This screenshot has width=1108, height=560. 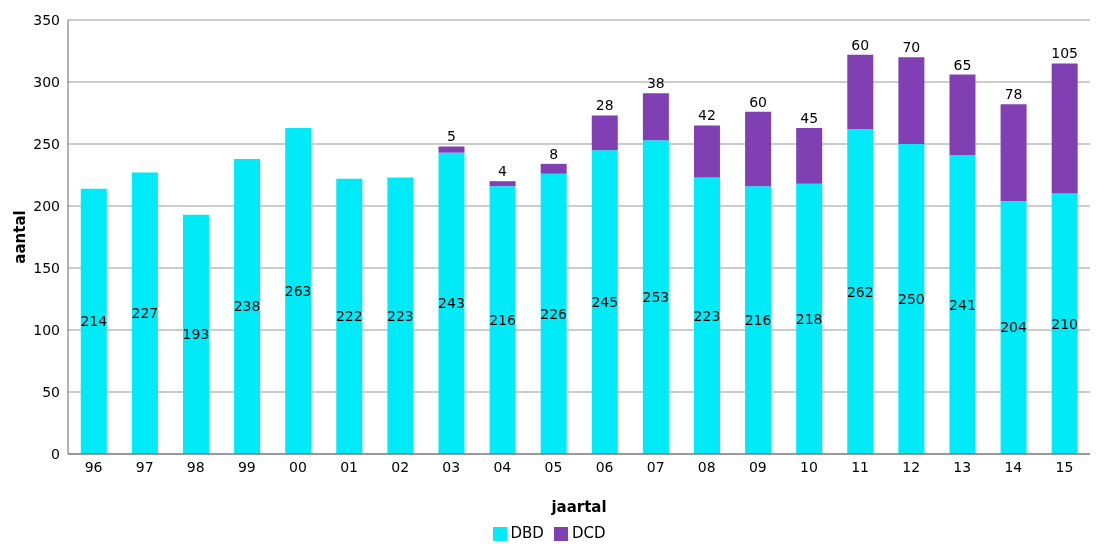 What do you see at coordinates (1013, 94) in the screenshot?
I see `data-label: 78` at bounding box center [1013, 94].